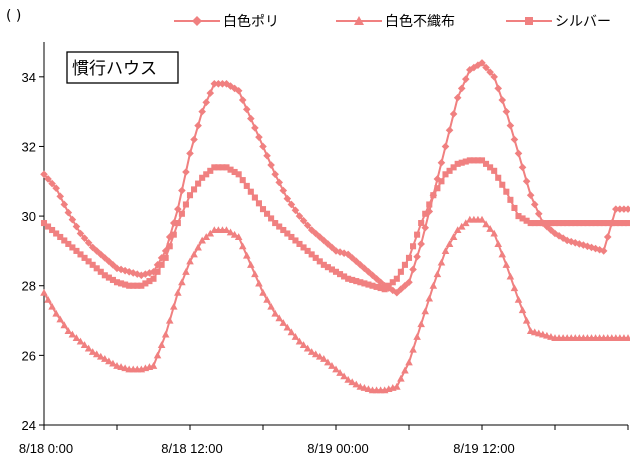 The image size is (630, 459). I want to click on y-tick-label: 28, so click(29, 286).